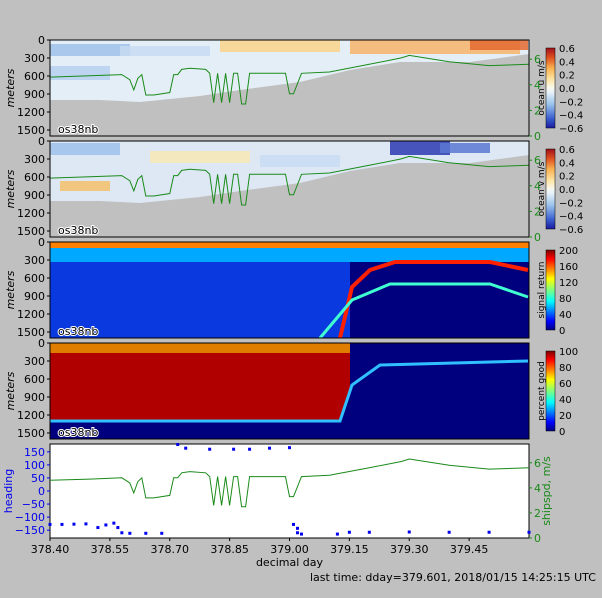 This screenshot has width=602, height=598. Describe the element at coordinates (34, 278) in the screenshot. I see `ytick-label: 600` at that location.